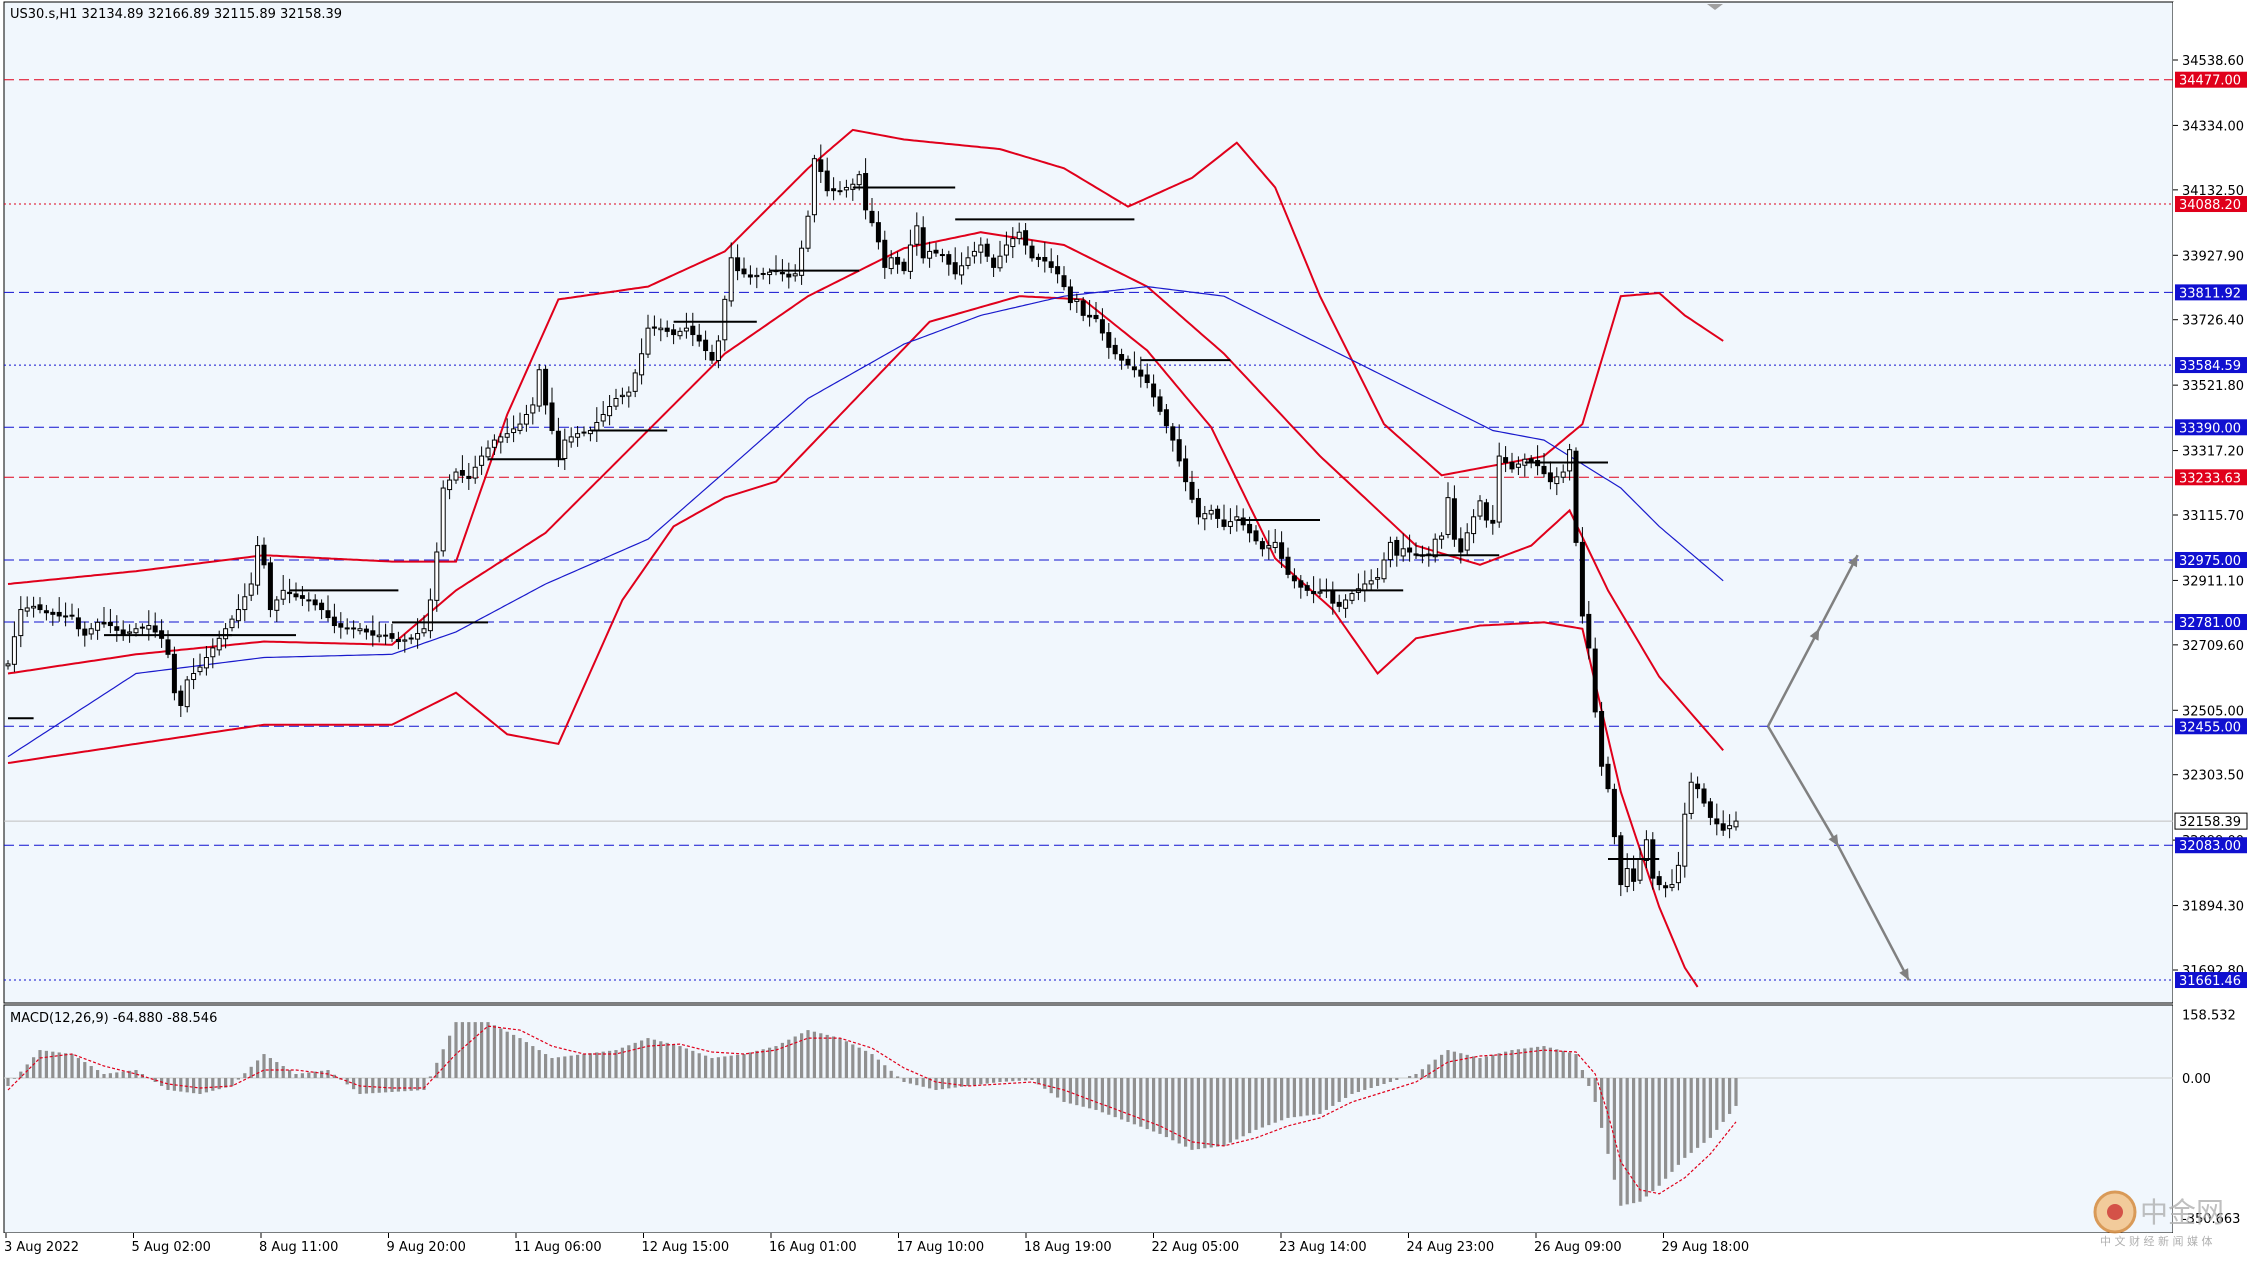 This screenshot has width=2256, height=1262. I want to click on current-price-tag-bg, so click(2211, 821).